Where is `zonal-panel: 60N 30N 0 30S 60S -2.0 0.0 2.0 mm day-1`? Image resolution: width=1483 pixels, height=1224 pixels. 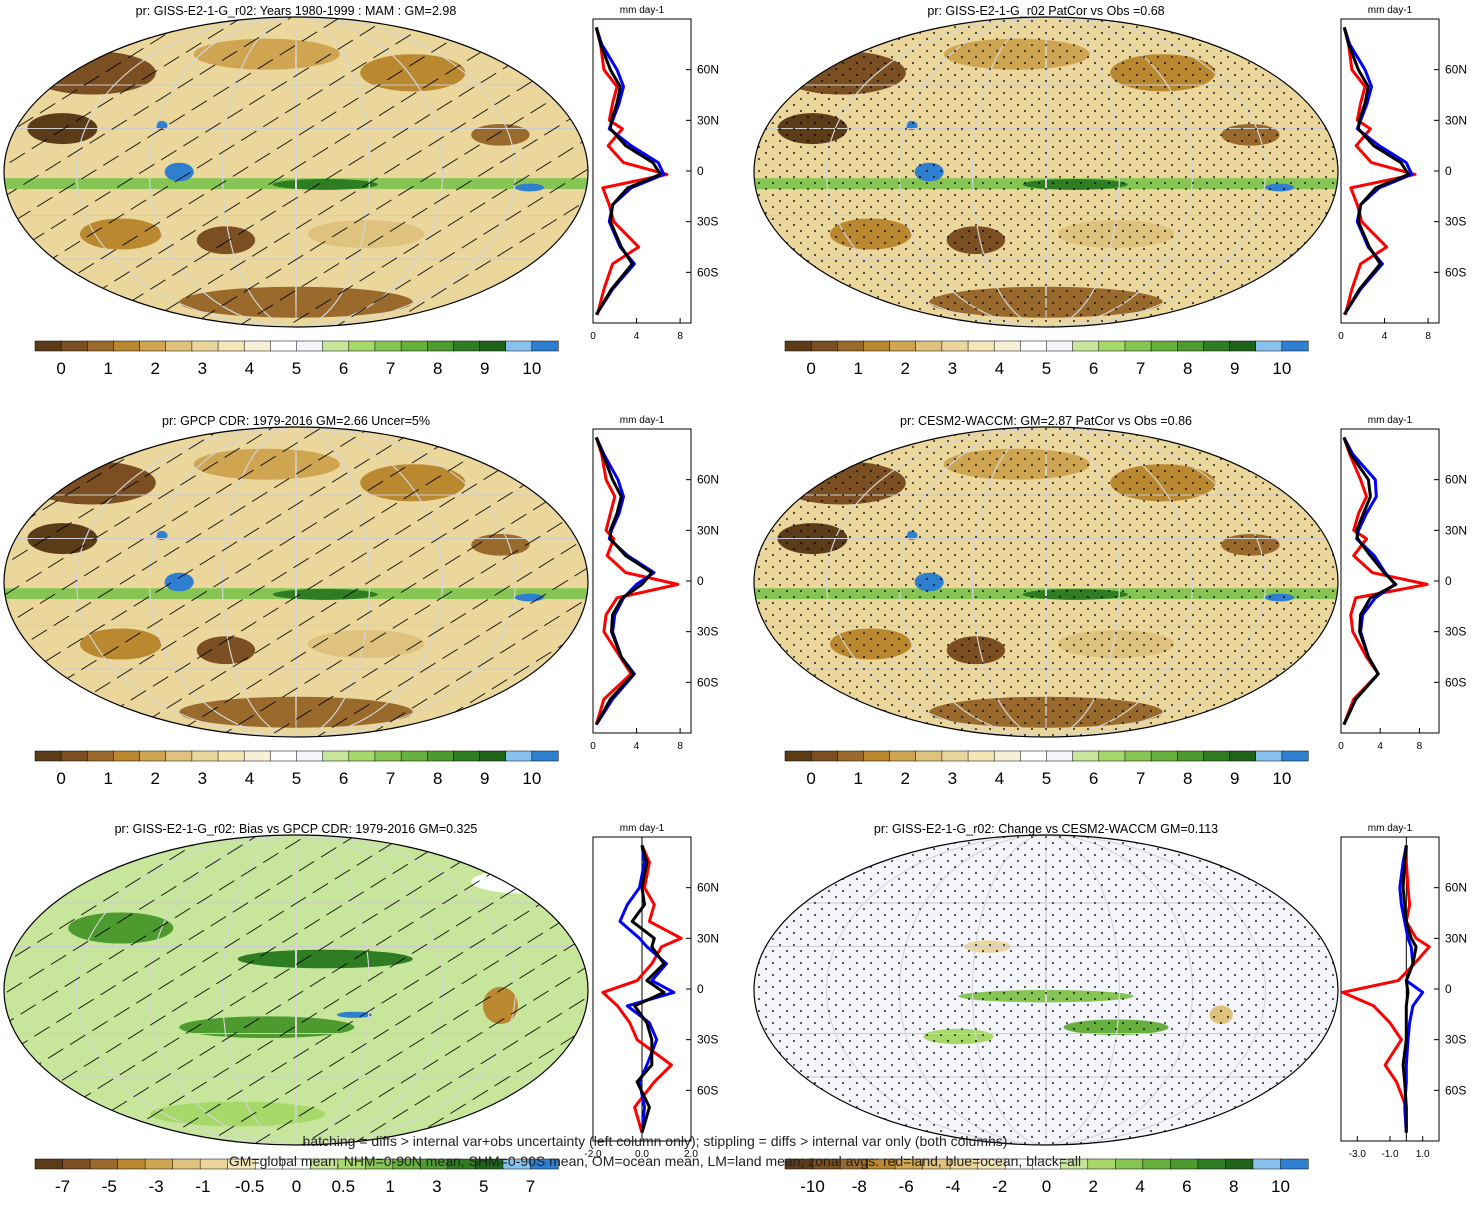 zonal-panel: 60N 30N 0 30S 60S -2.0 0.0 2.0 mm day-1 is located at coordinates (651, 991).